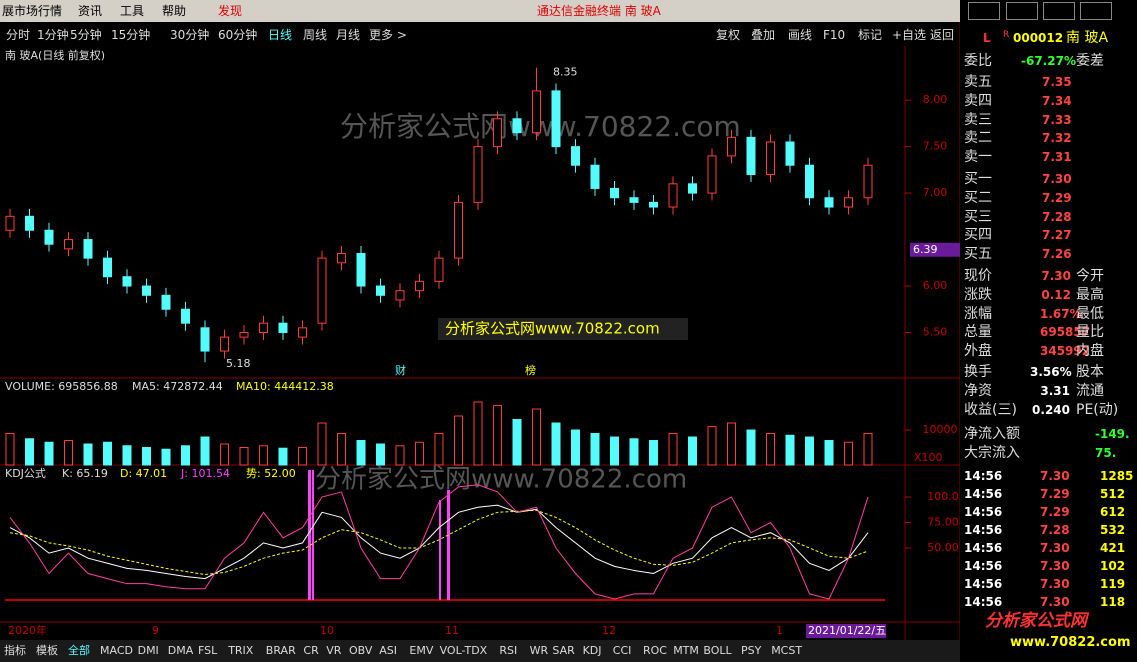 The height and width of the screenshot is (662, 1137). I want to click on tab: SAR, so click(563, 650).